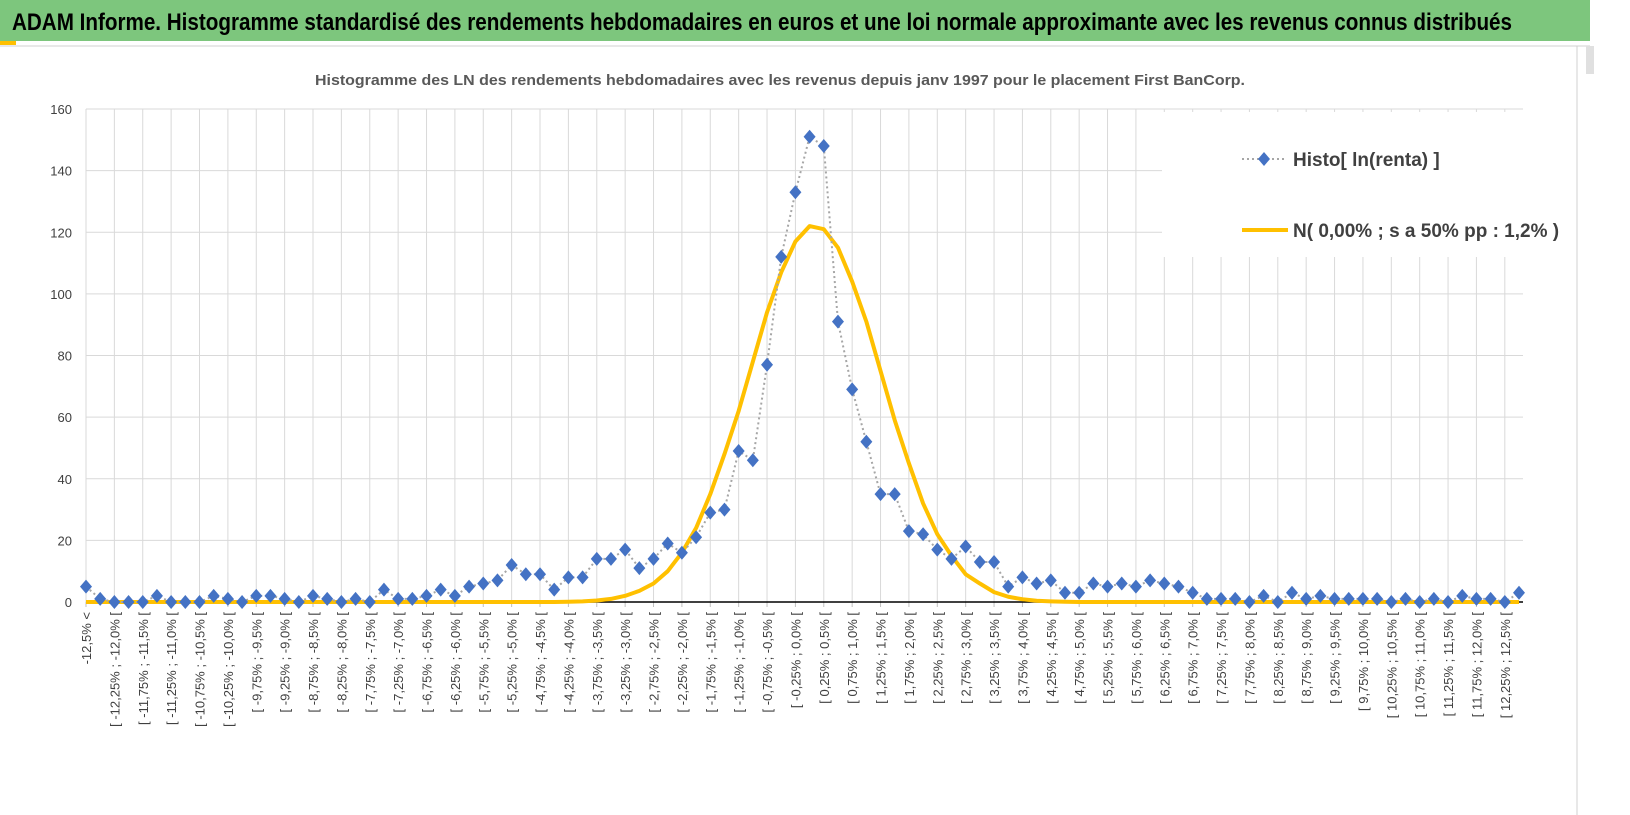 This screenshot has width=1630, height=815. What do you see at coordinates (1306, 658) in the screenshot?
I see `x-tick-label: [ 8,75% ; 9,0% [` at bounding box center [1306, 658].